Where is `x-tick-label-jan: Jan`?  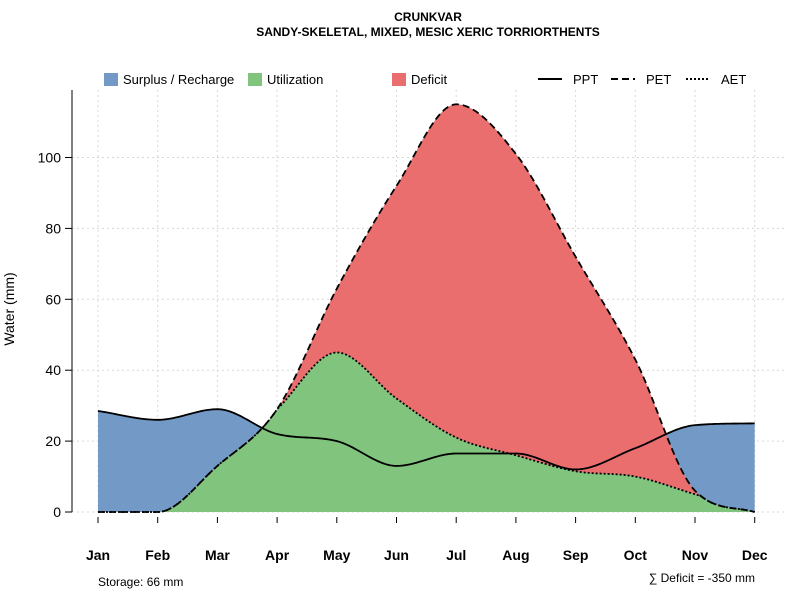 x-tick-label-jan: Jan is located at coordinates (98, 555).